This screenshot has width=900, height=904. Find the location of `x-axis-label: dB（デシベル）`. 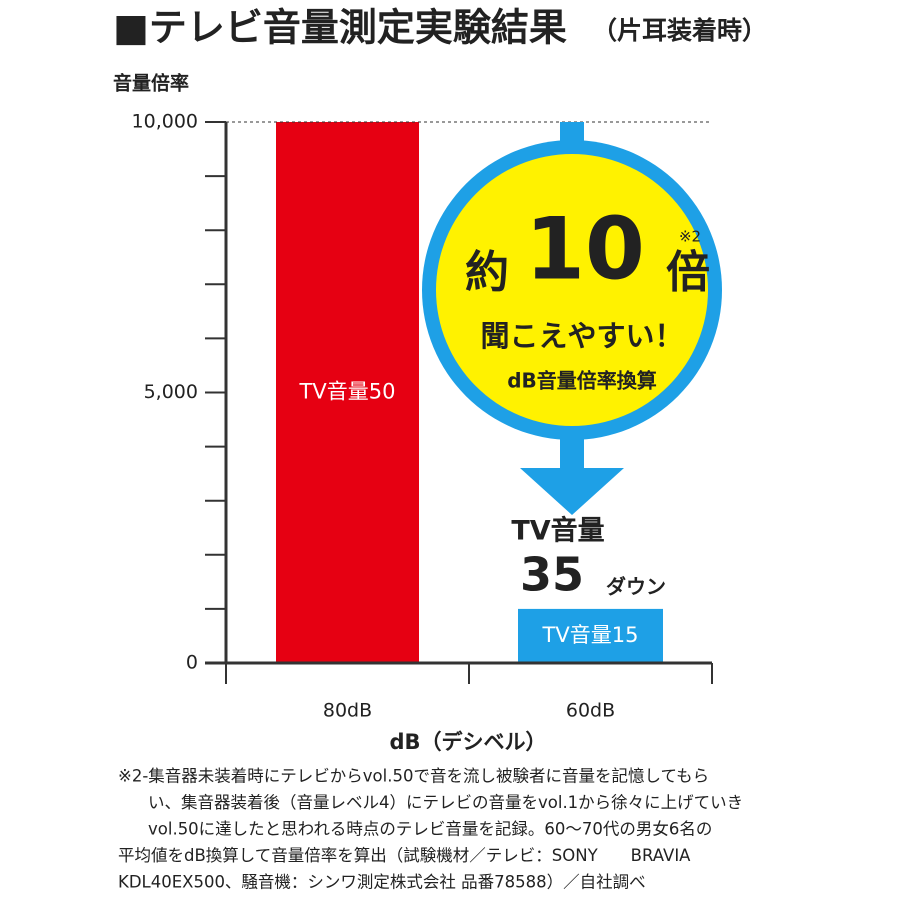

x-axis-label: dB（デシベル） is located at coordinates (467, 742).